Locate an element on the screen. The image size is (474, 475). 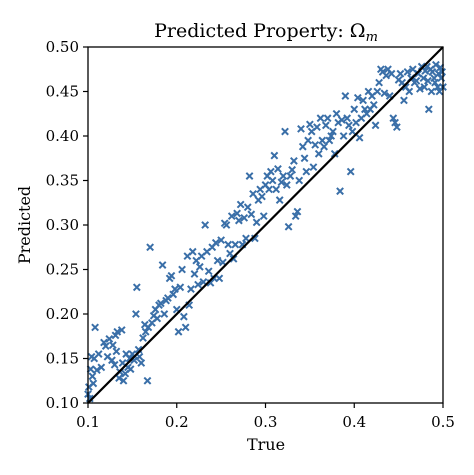
x-tick-label: 0.1 is located at coordinates (88, 422).